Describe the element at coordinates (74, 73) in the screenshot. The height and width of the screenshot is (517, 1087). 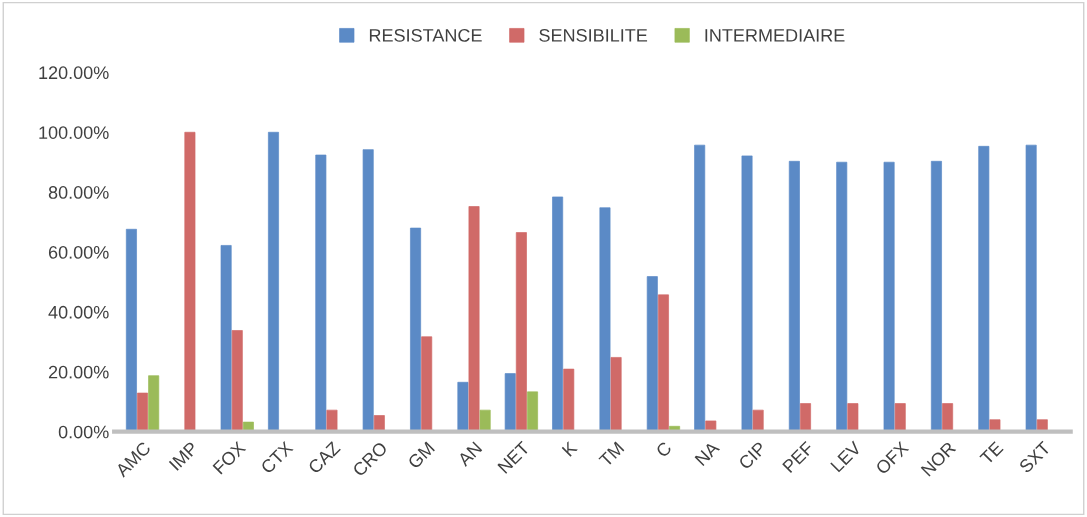
I see `y-tick-label: 120.00%` at that location.